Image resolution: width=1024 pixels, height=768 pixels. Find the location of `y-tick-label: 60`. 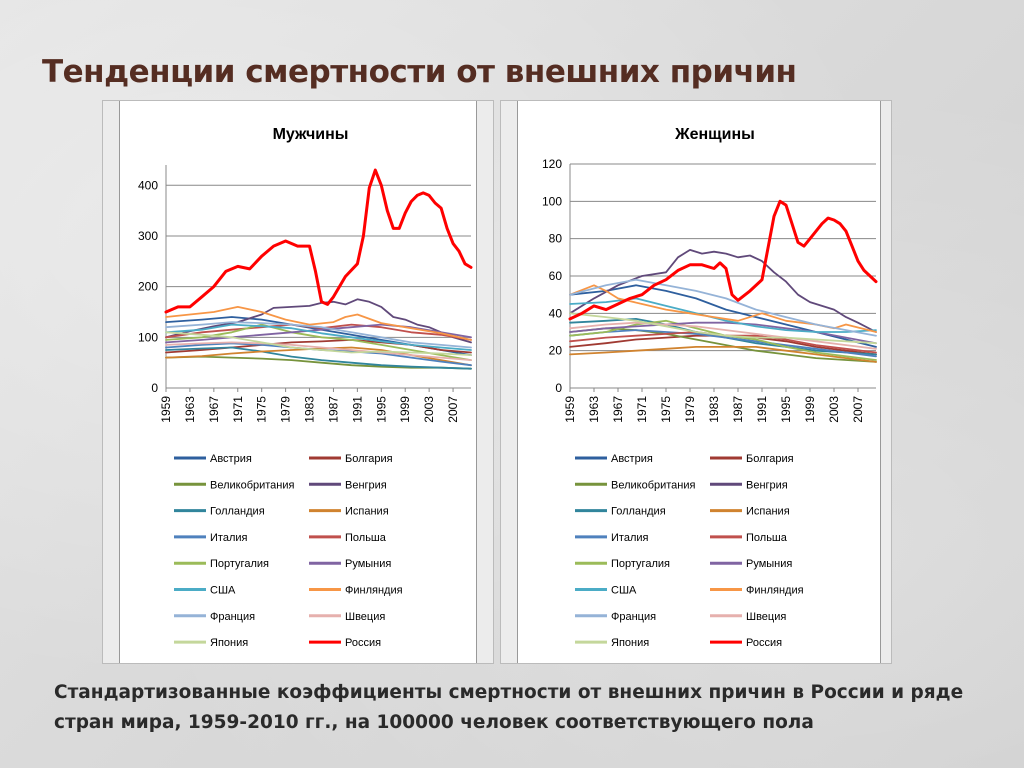

y-tick-label: 60 is located at coordinates (556, 276).